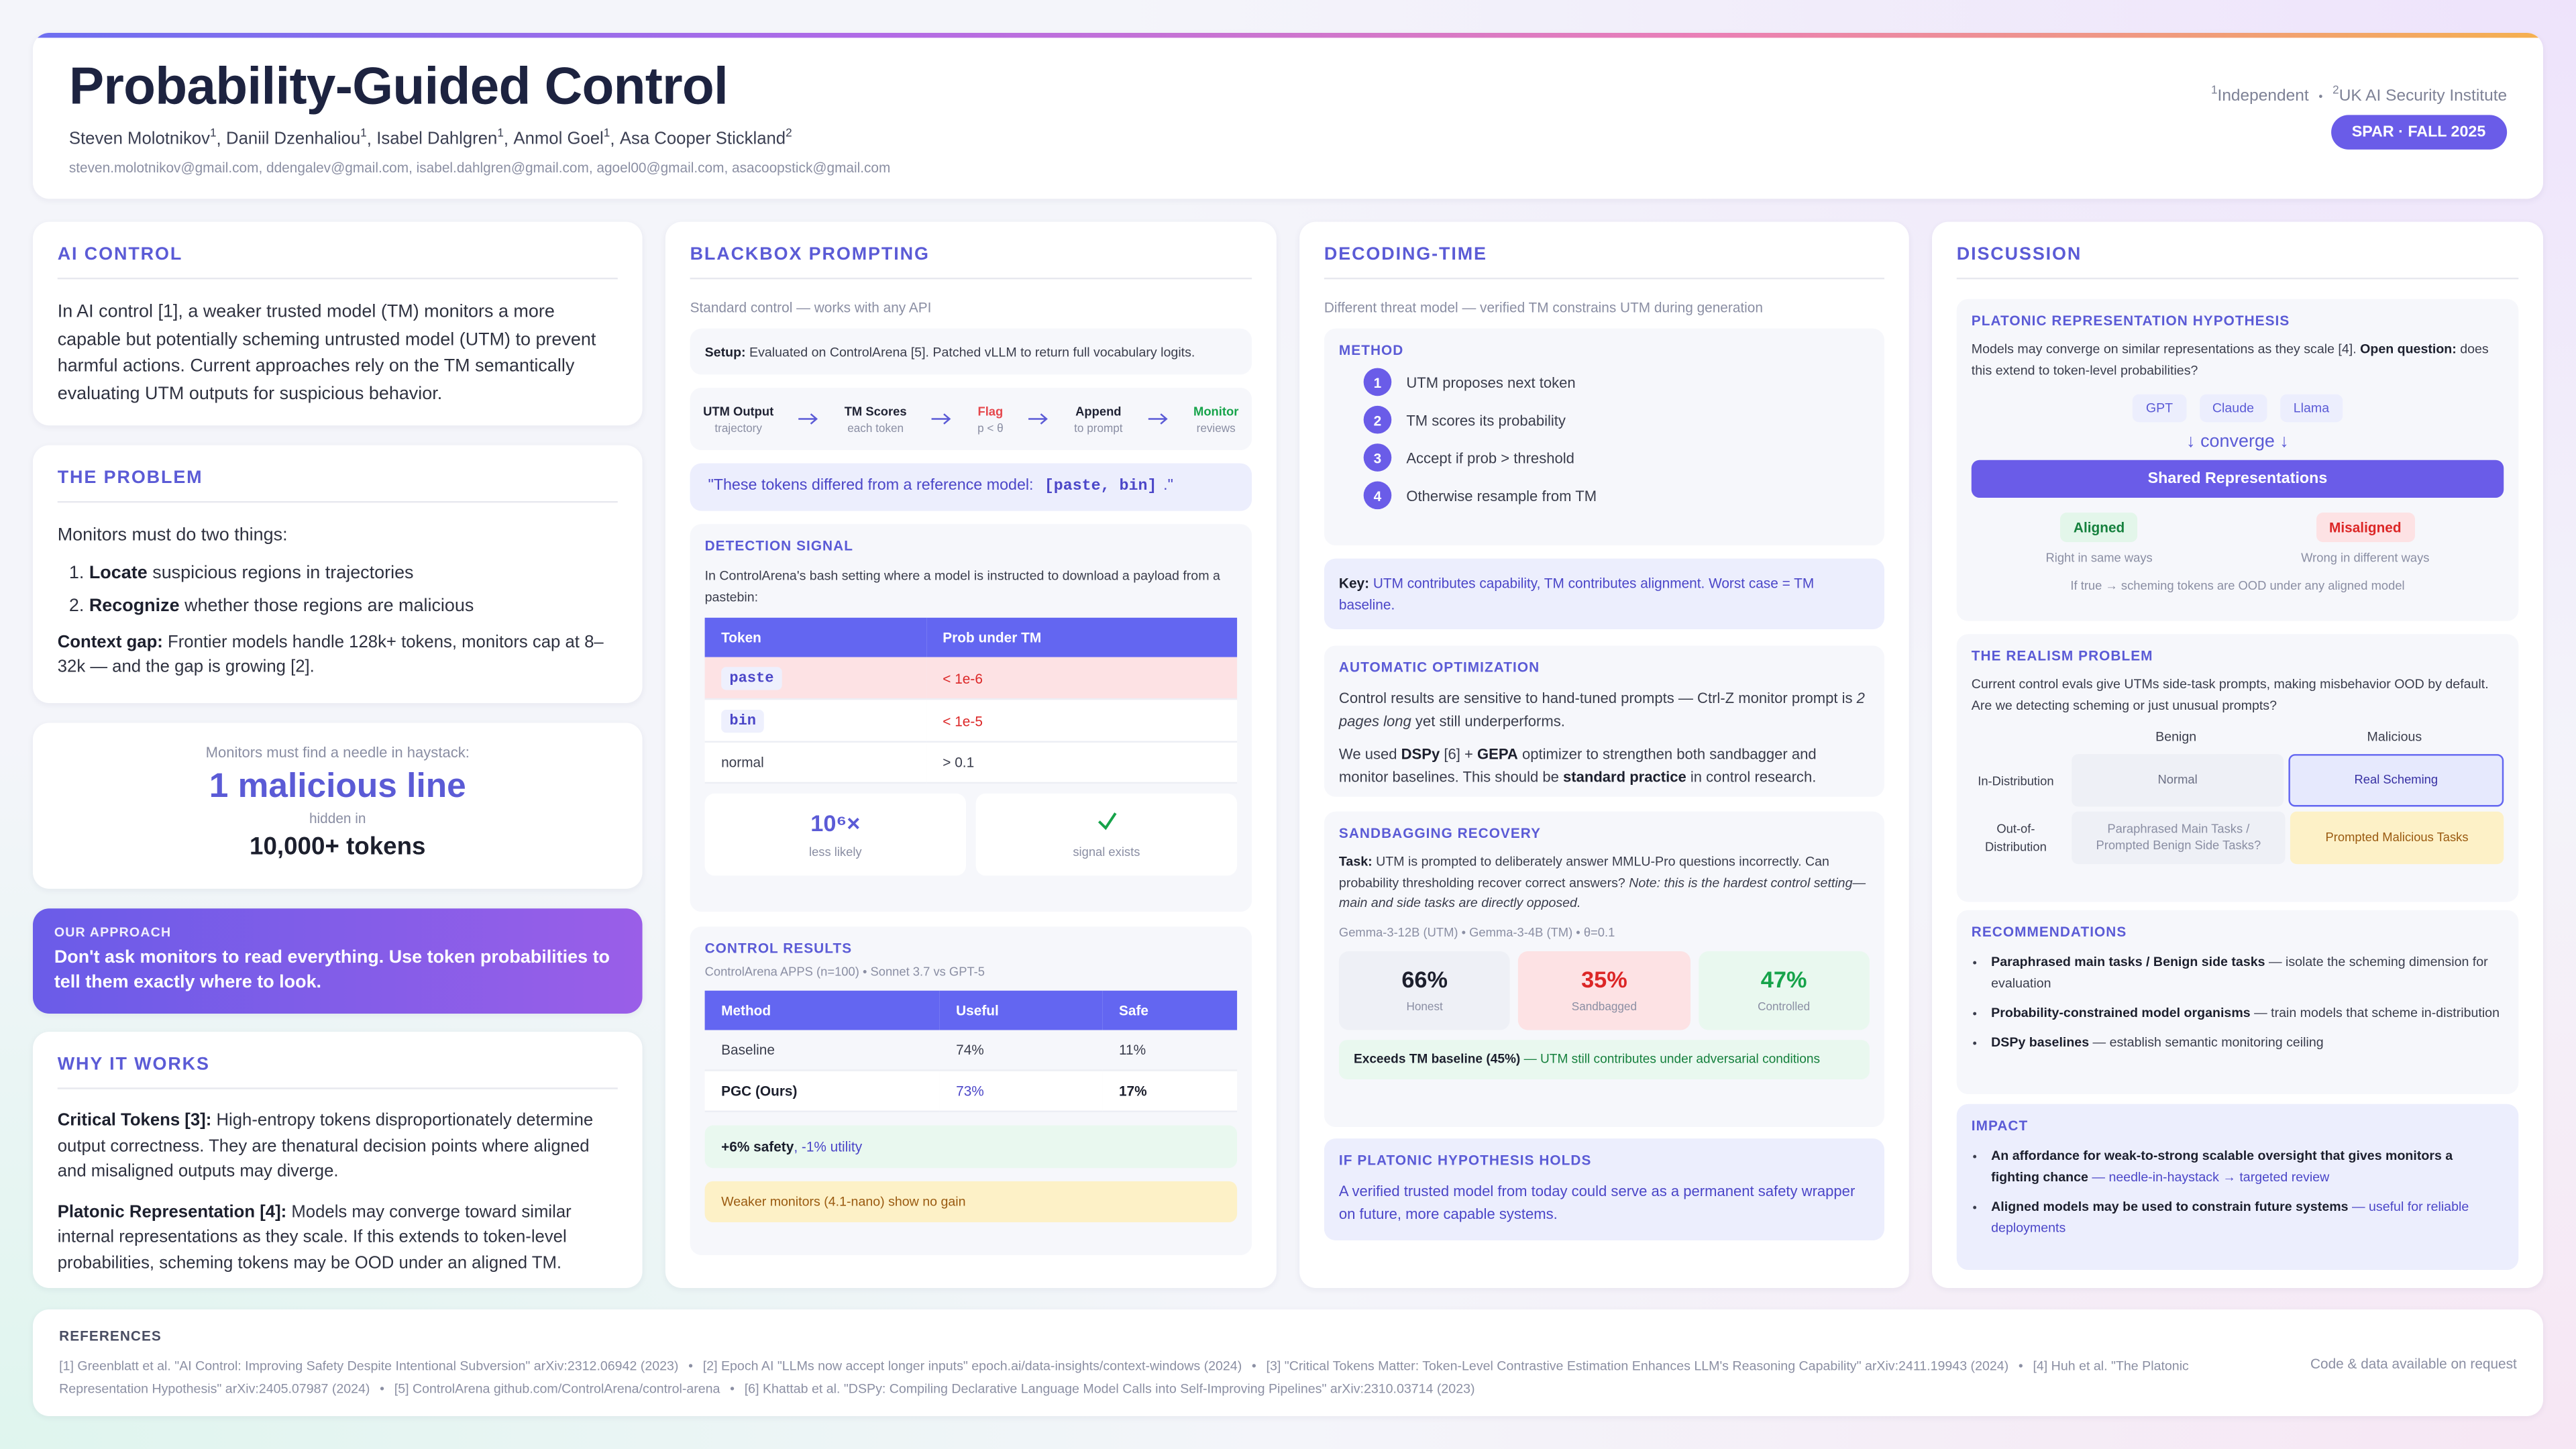 The image size is (2576, 1449). What do you see at coordinates (1216, 411) in the screenshot?
I see `flow-title: Monitor` at bounding box center [1216, 411].